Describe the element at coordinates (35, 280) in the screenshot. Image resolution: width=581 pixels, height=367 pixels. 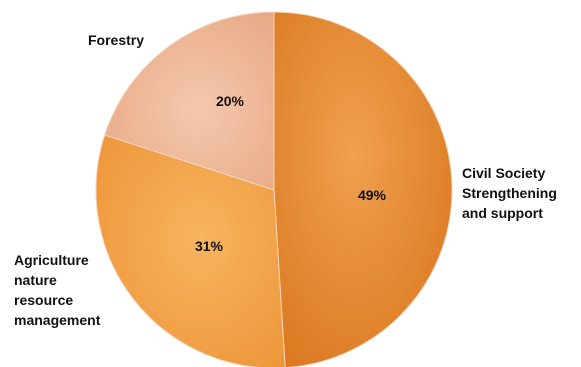
I see `category-label-line: nature` at that location.